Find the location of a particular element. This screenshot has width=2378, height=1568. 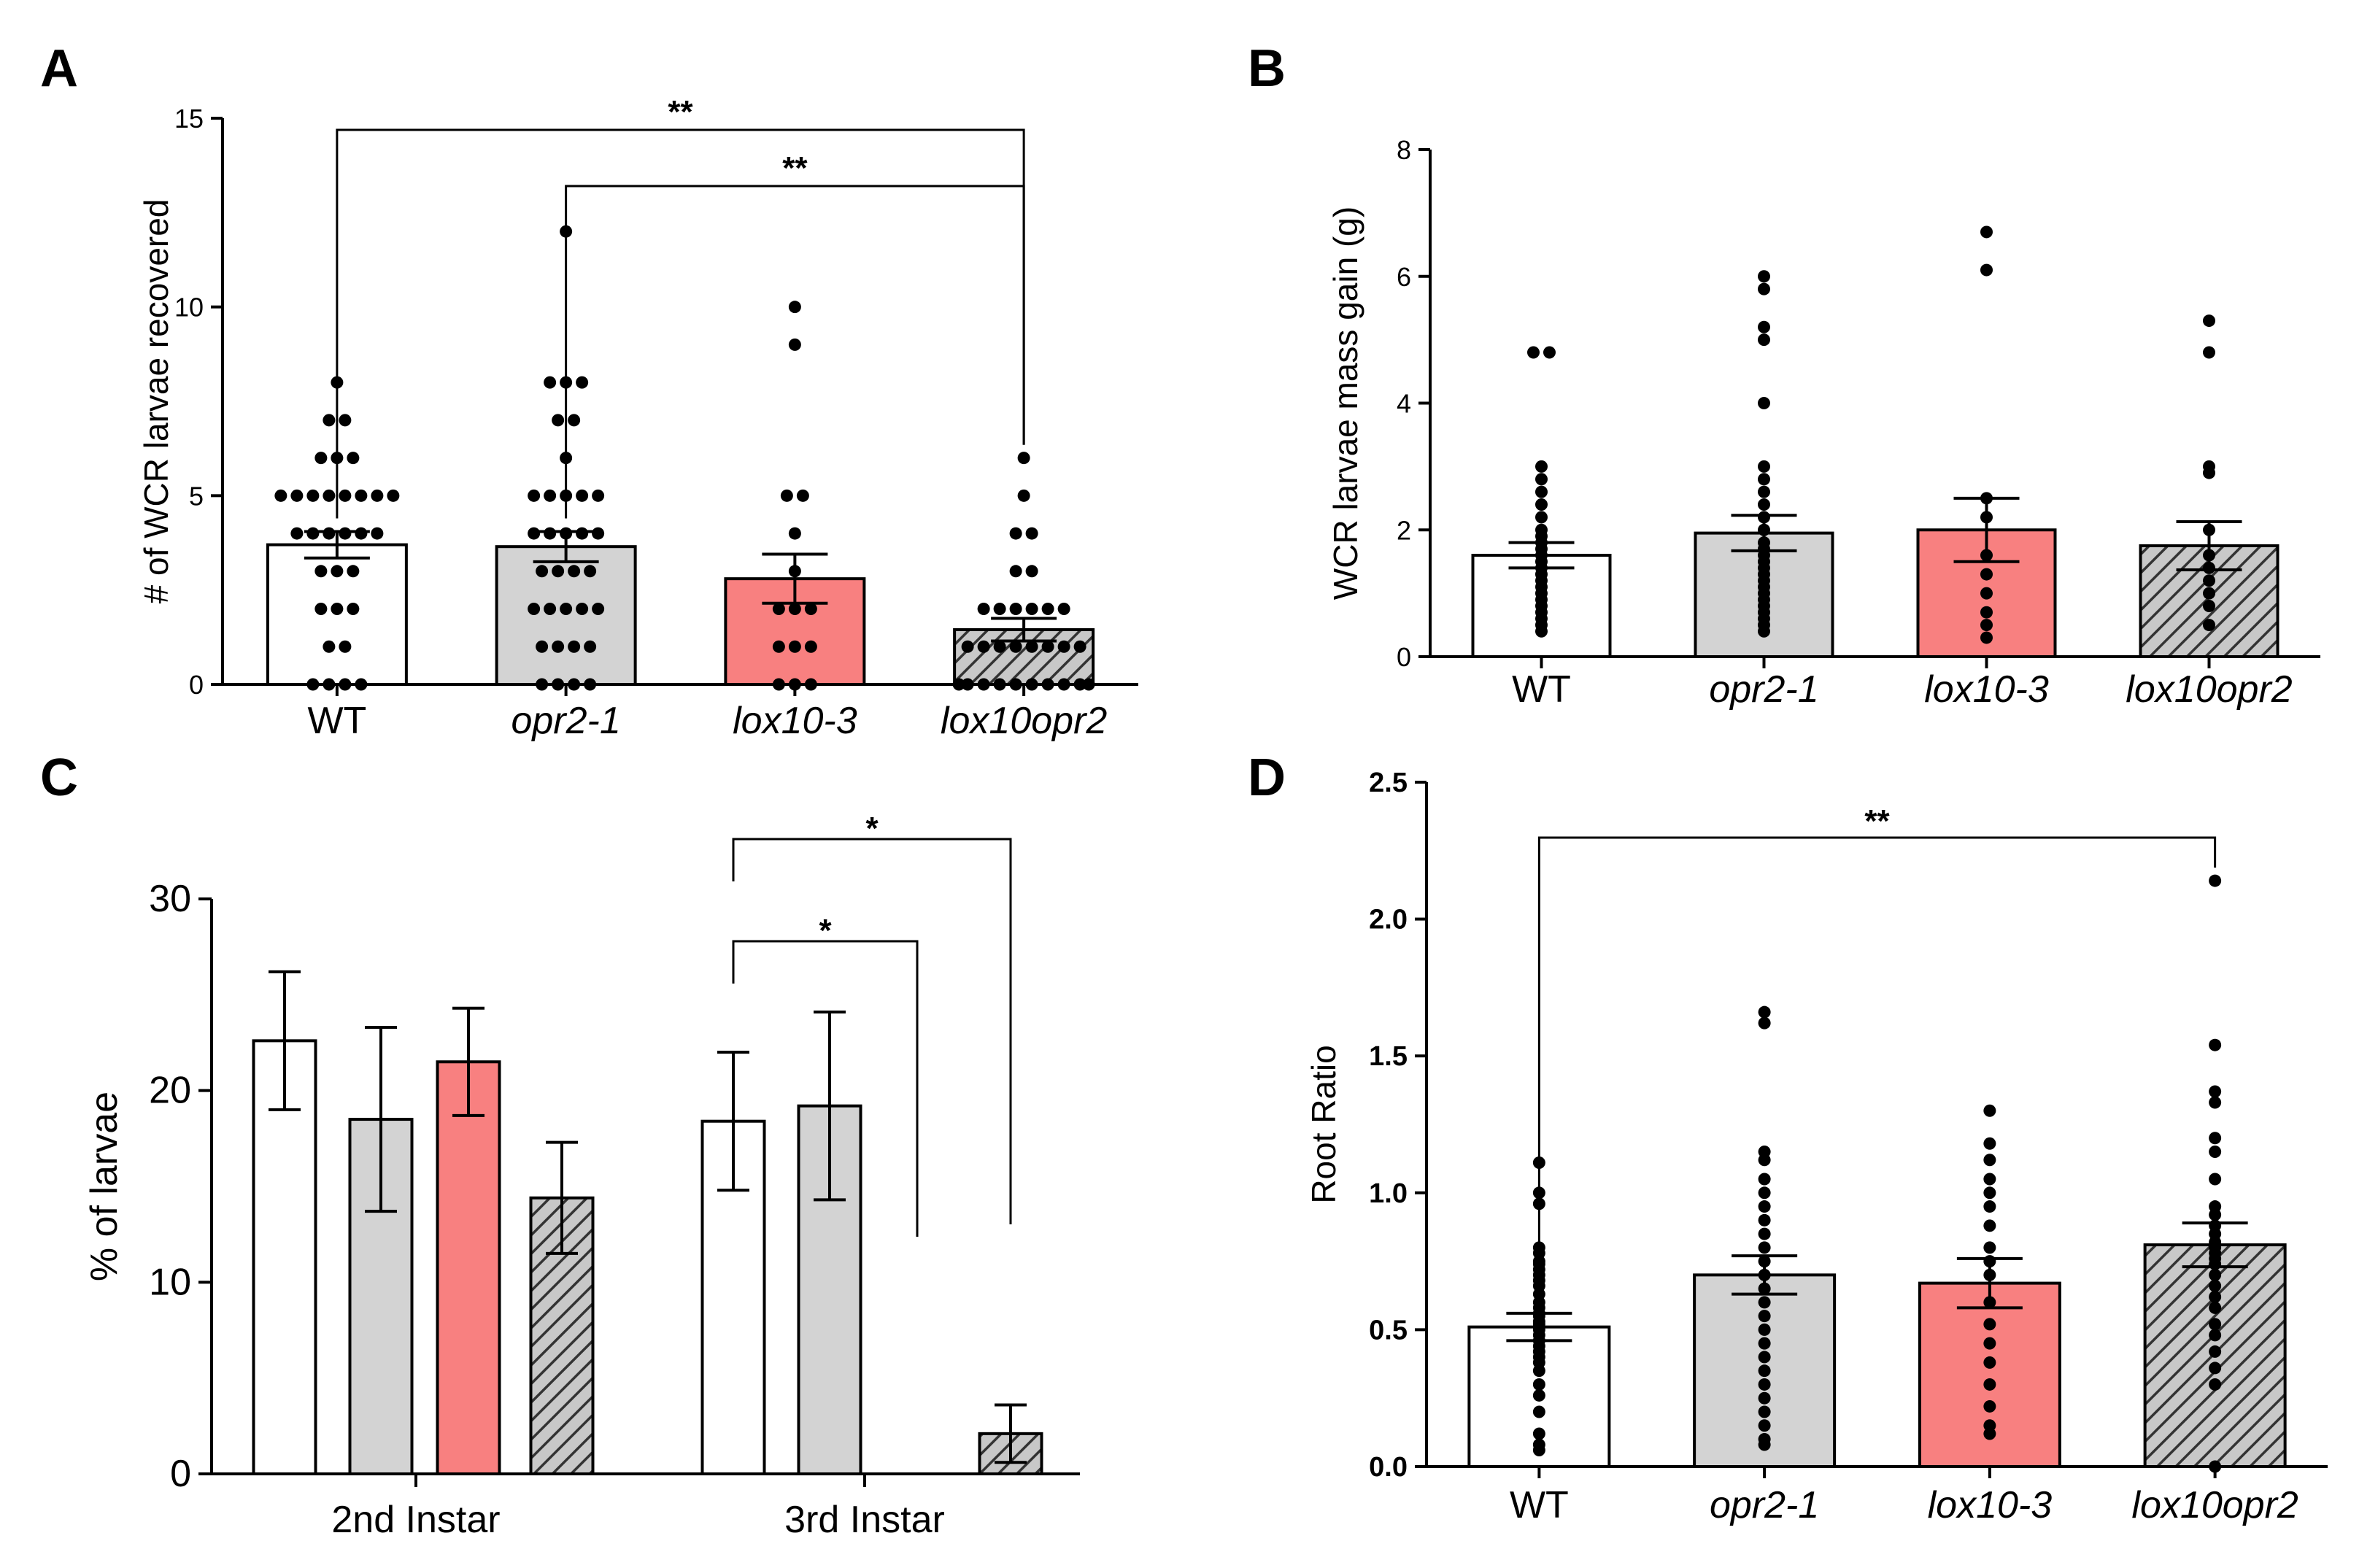

category-label: 3rd Instar is located at coordinates (865, 1520).